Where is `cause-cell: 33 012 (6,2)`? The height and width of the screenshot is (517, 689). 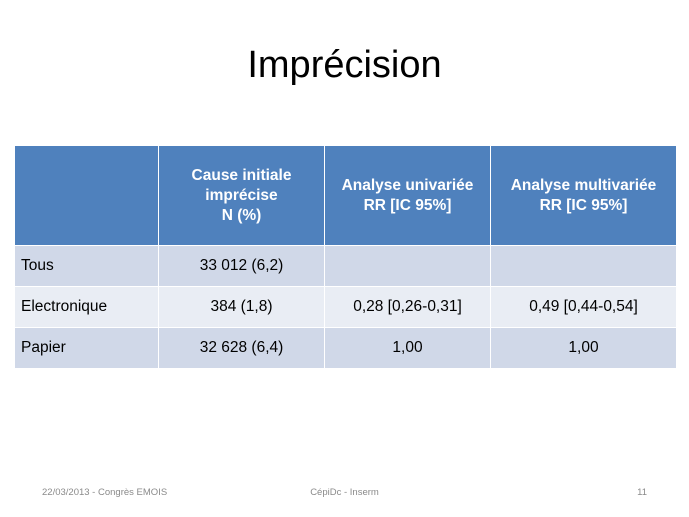 cause-cell: 33 012 (6,2) is located at coordinates (241, 266).